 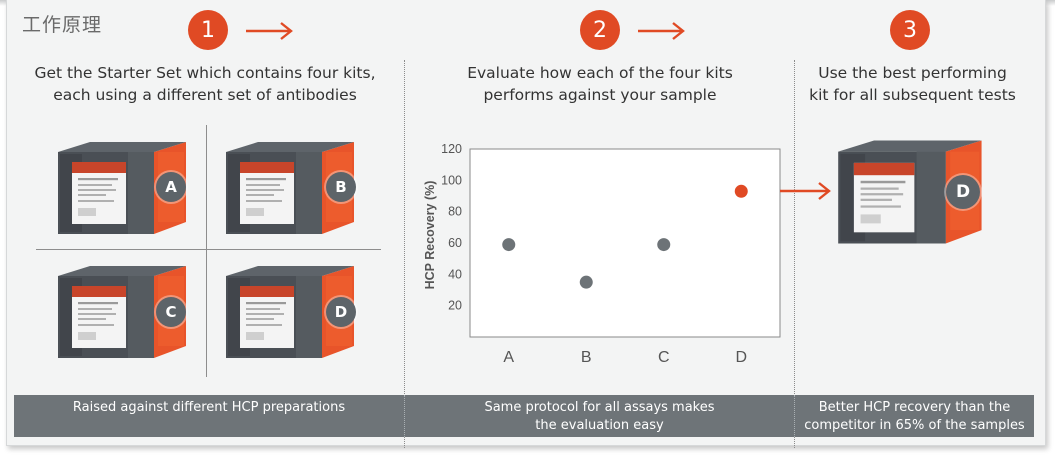 What do you see at coordinates (625, 357) in the screenshot?
I see `chart-x-ticks: A B C D` at bounding box center [625, 357].